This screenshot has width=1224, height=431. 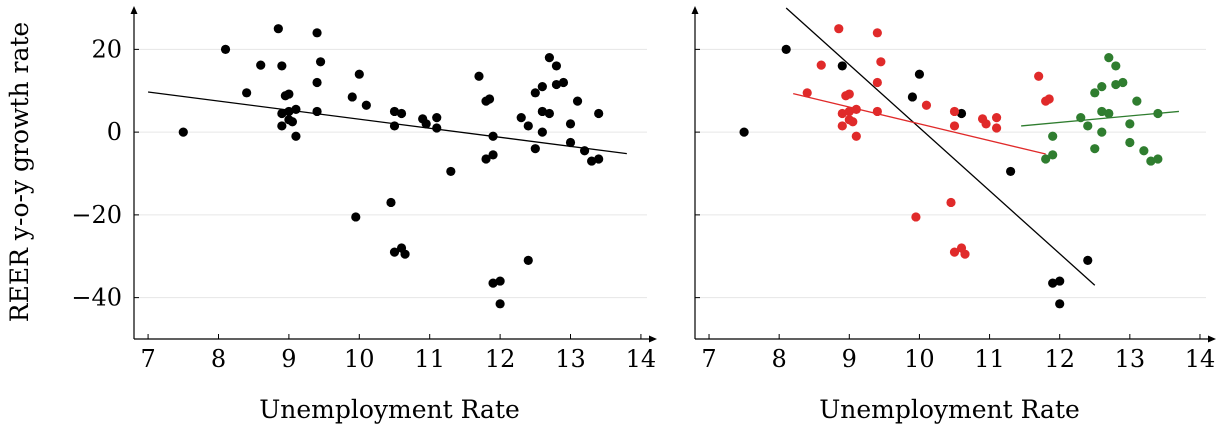 I want to click on y-tick-label-2: 0, so click(x=114, y=132).